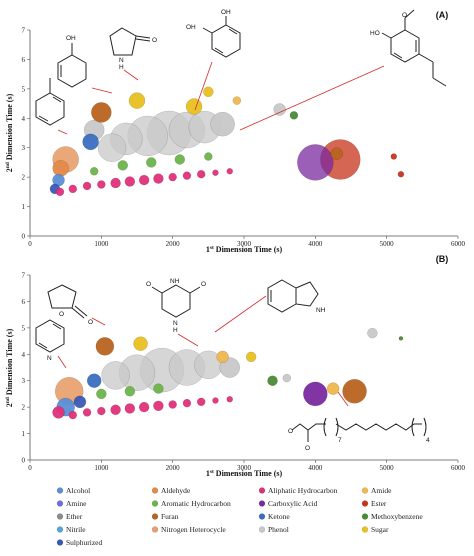  Describe the element at coordinates (288, 503) in the screenshot. I see `legend-item: Carboxylic Acid` at that location.